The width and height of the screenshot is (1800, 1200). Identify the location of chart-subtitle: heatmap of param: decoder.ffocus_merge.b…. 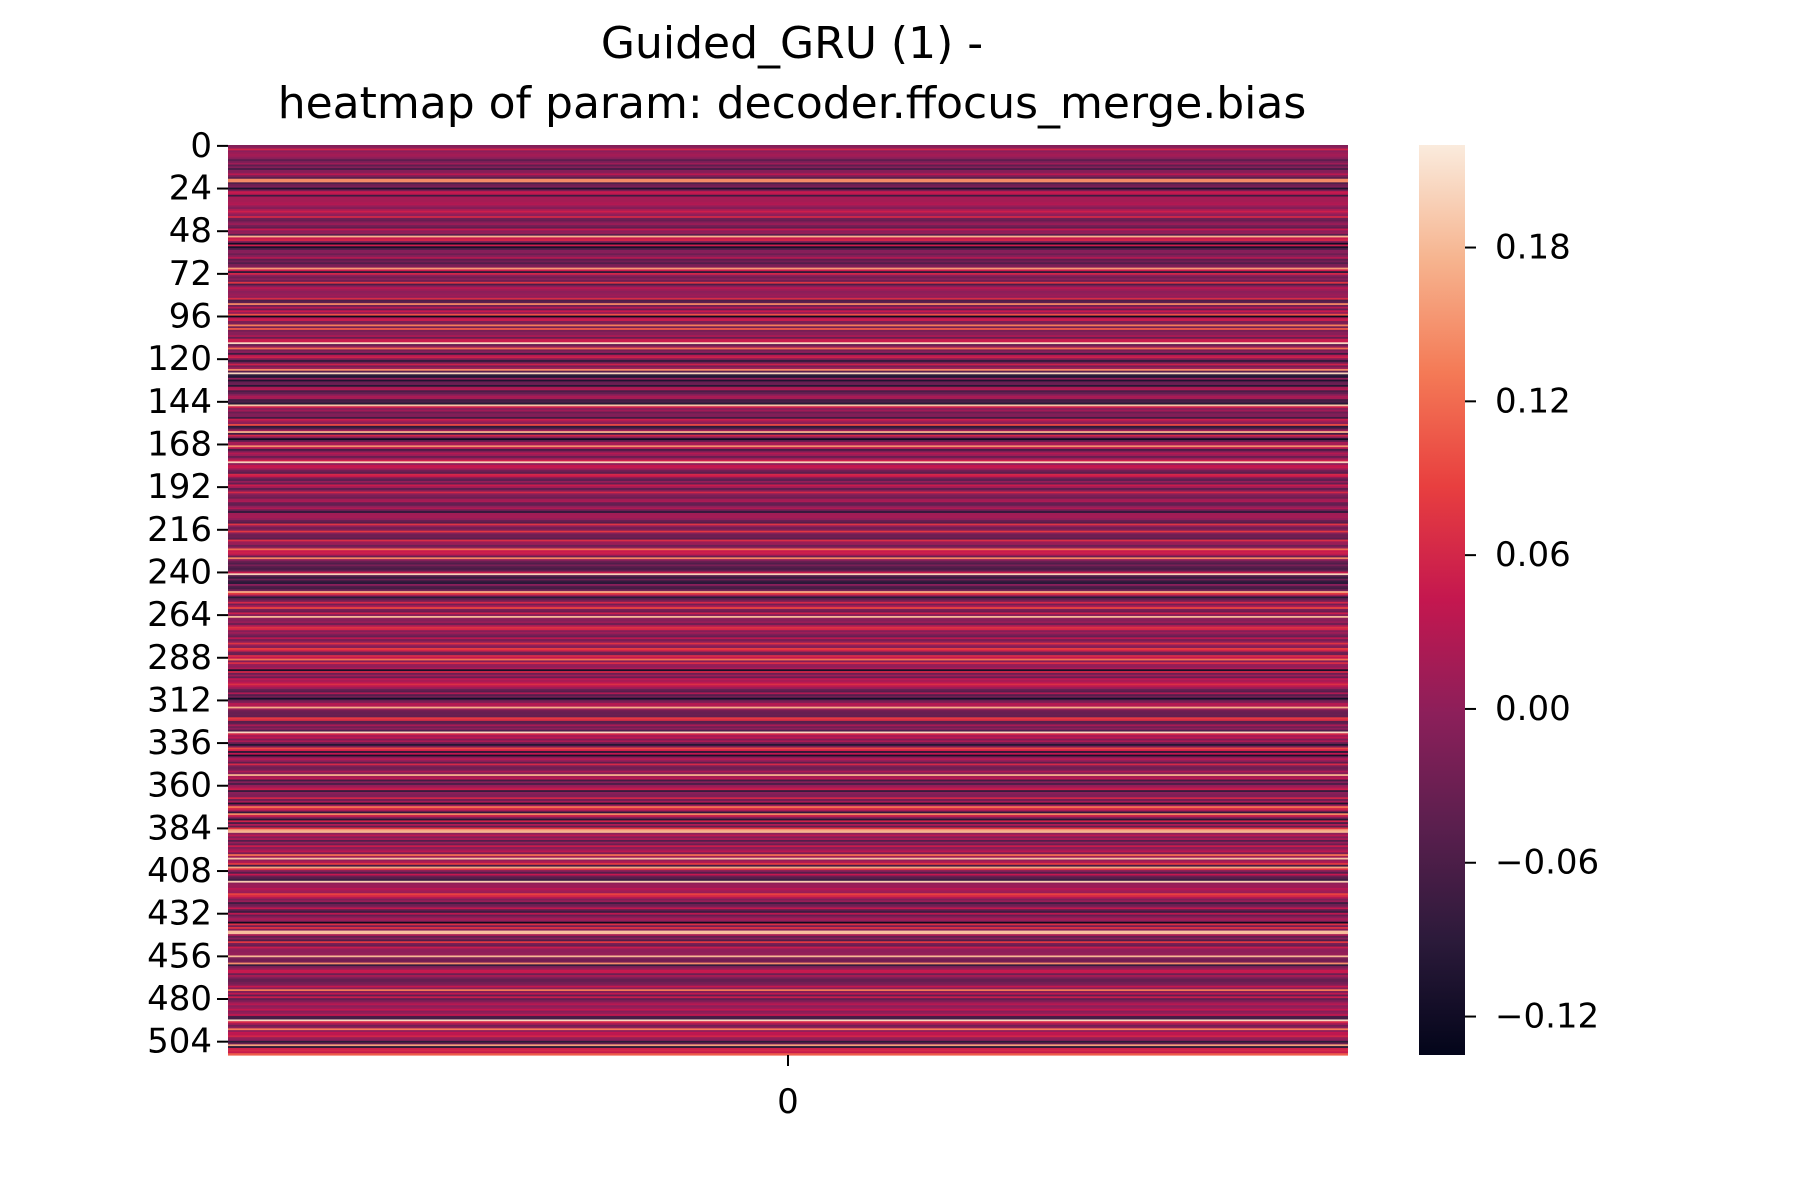
(792, 103).